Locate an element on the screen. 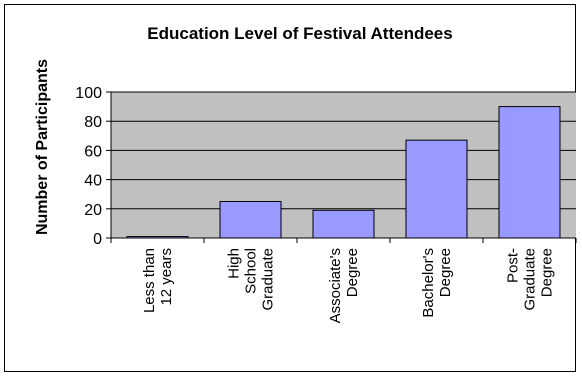  x-category-label: High School Graduate is located at coordinates (251, 279).